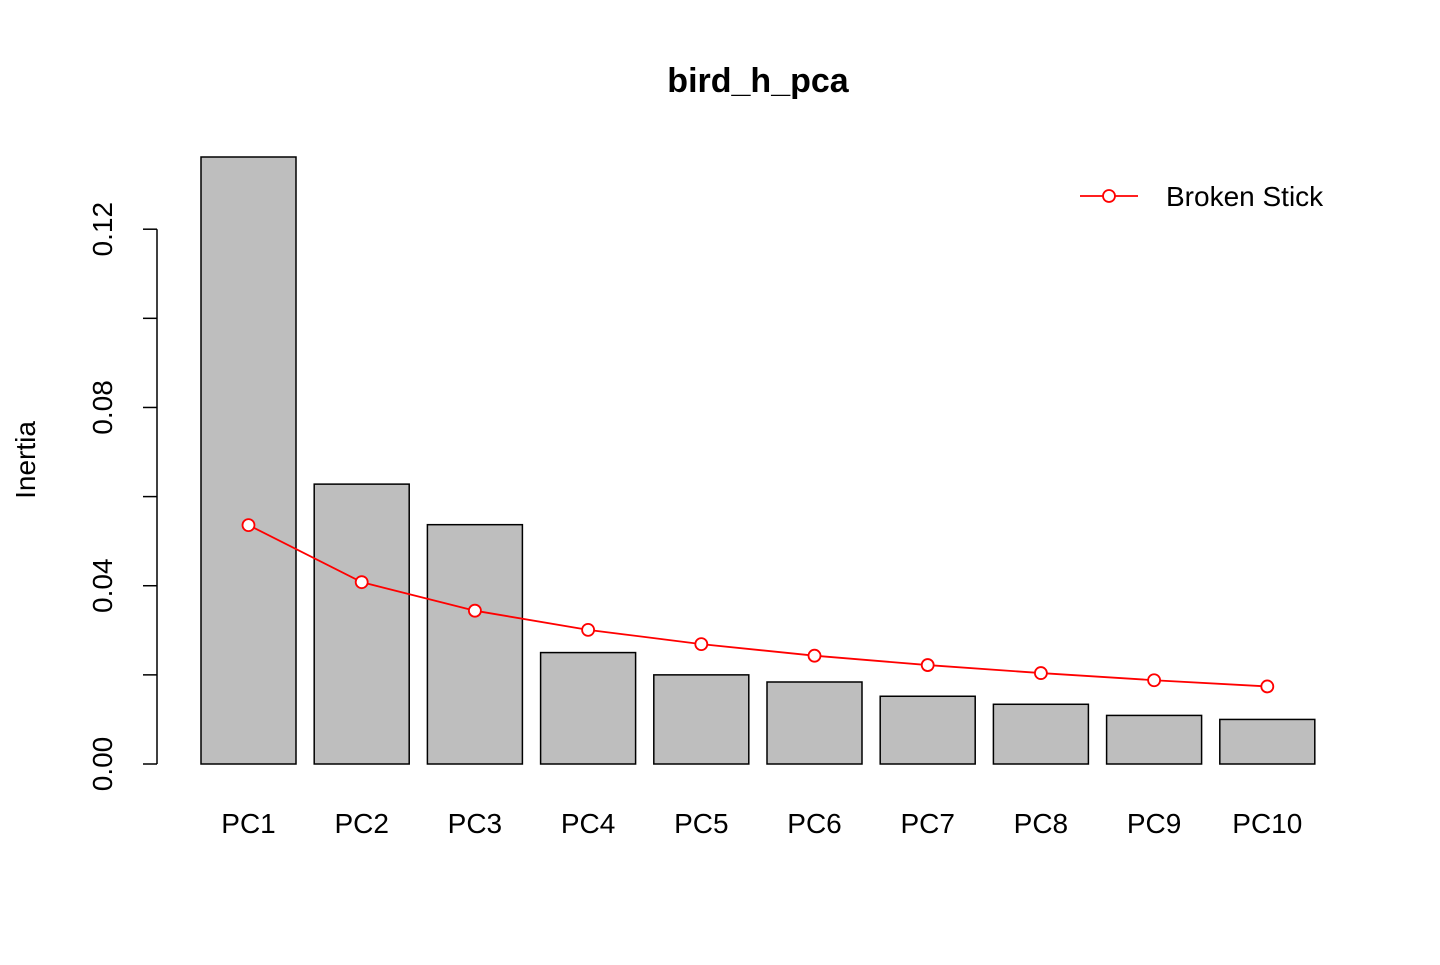 The width and height of the screenshot is (1440, 965). Describe the element at coordinates (1267, 741) in the screenshot. I see `bar-pc10` at that location.